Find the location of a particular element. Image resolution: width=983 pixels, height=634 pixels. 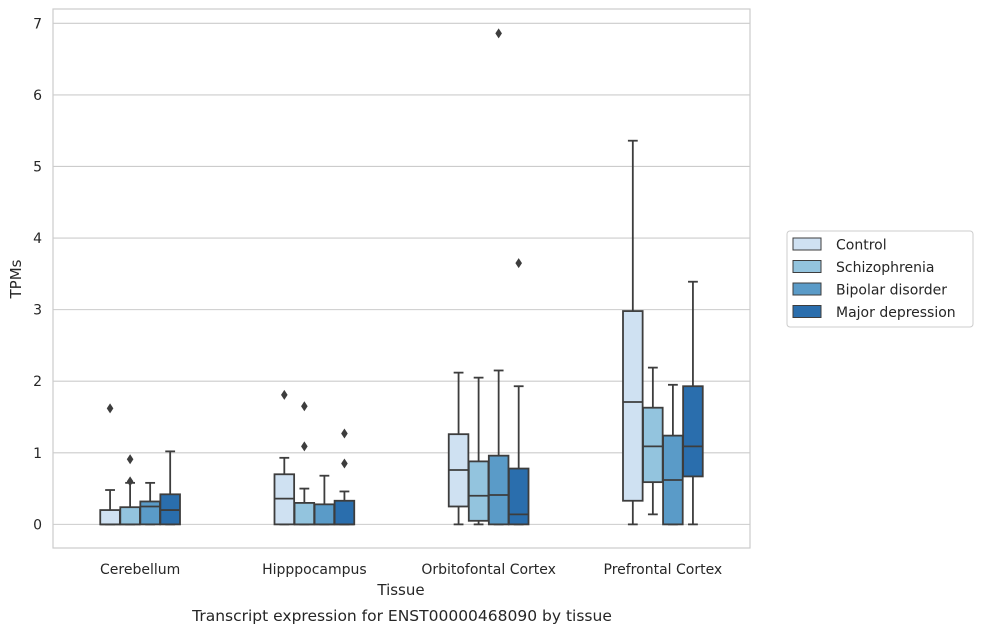

x-axis-title: Tissue is located at coordinates (400, 590).